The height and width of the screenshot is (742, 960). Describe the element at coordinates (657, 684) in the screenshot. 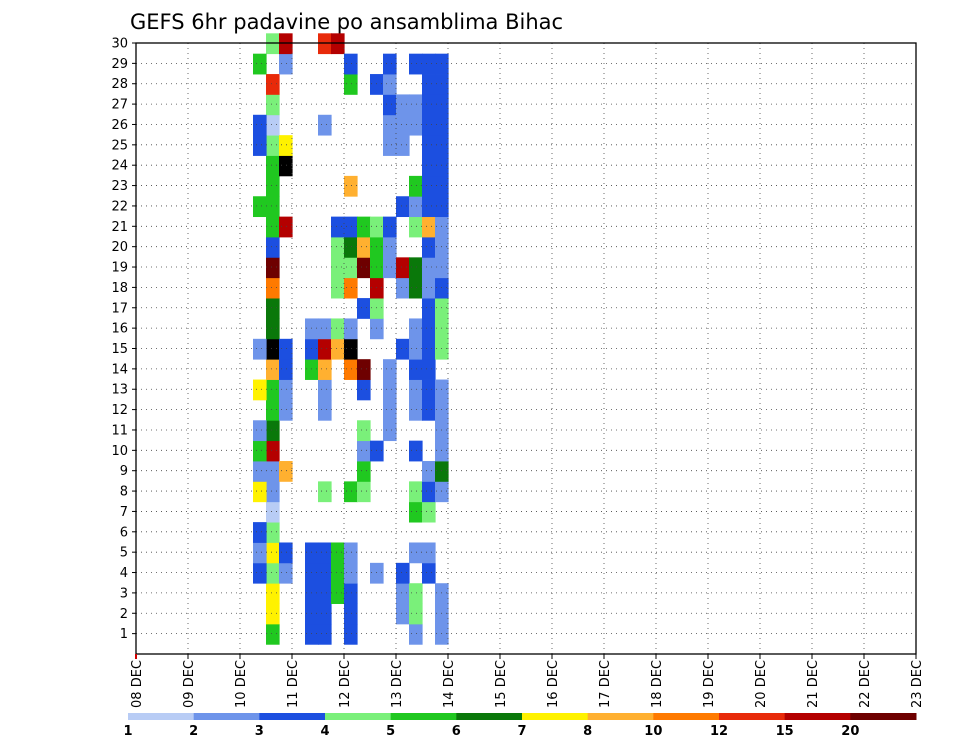

I see `x-tick-label: 18 DEC` at that location.